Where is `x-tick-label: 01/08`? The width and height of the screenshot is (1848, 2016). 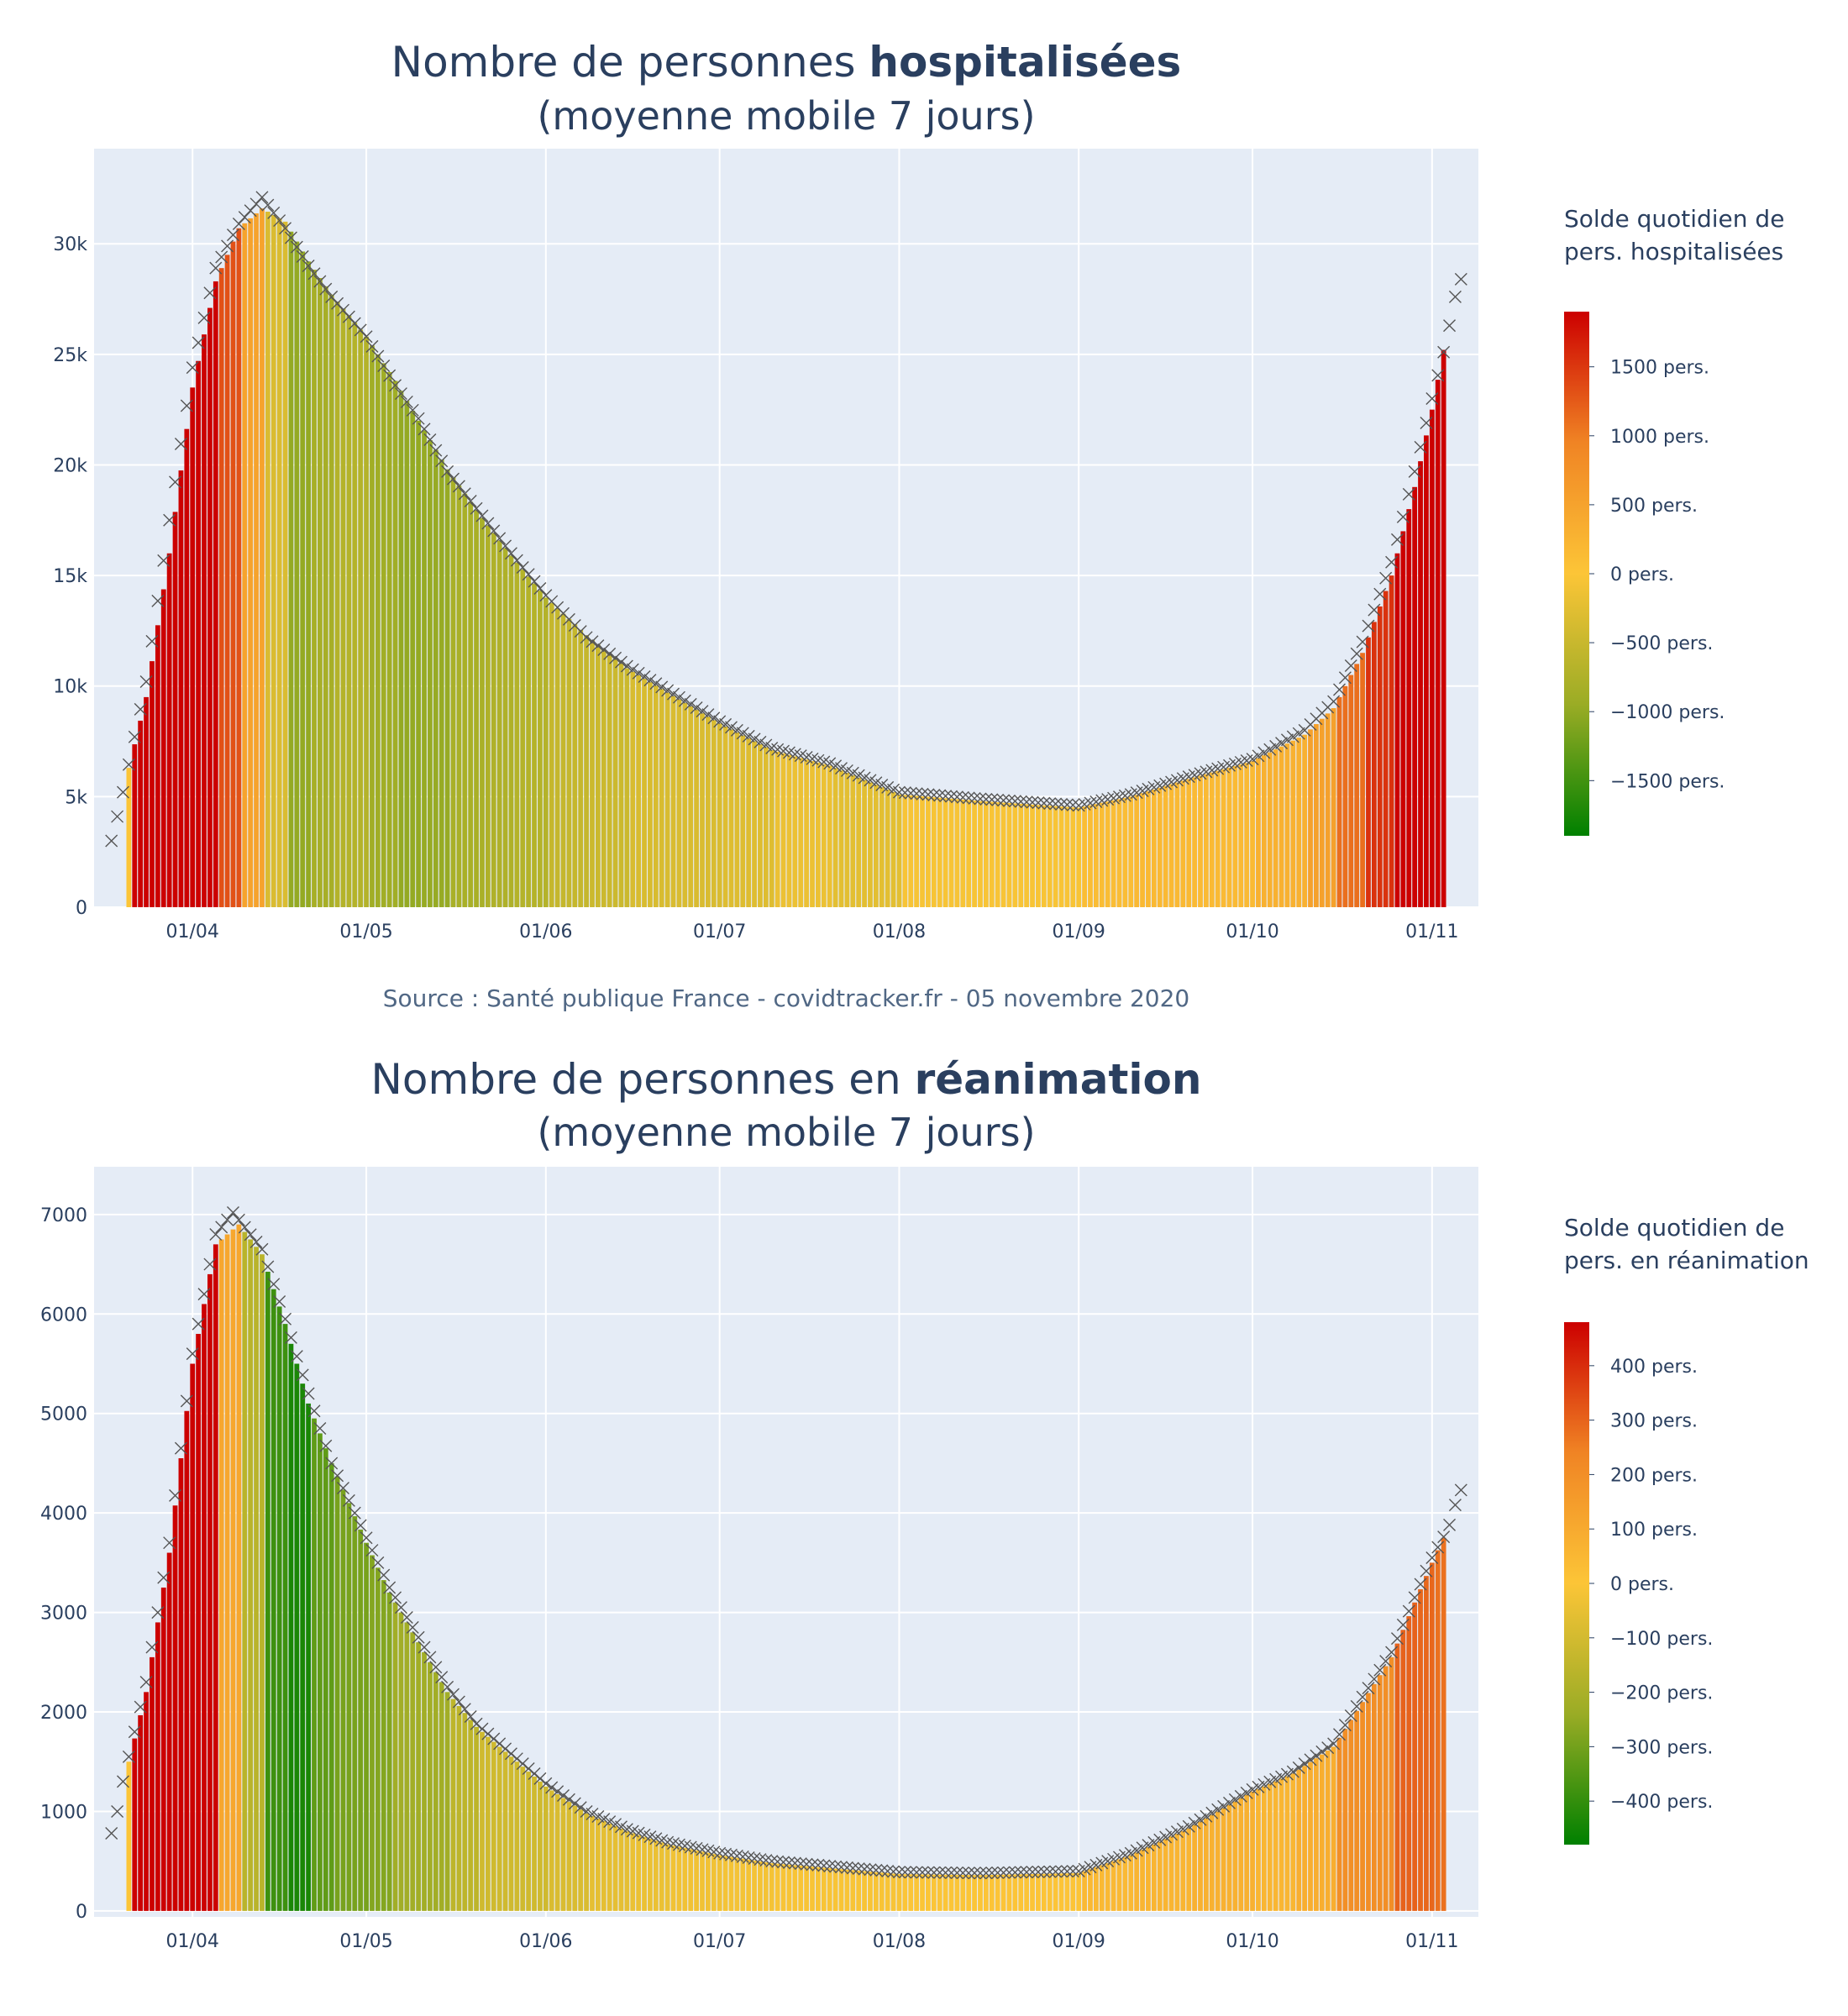
x-tick-label: 01/08 is located at coordinates (899, 931).